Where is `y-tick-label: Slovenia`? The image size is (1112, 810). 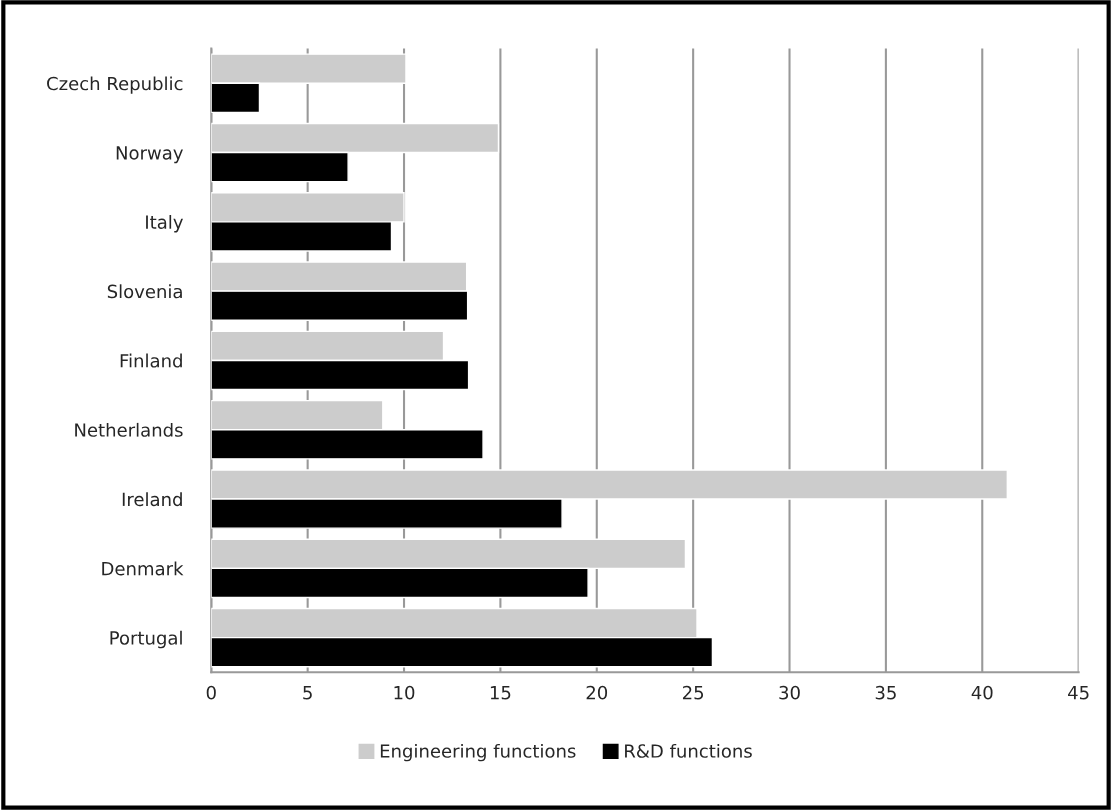
y-tick-label: Slovenia is located at coordinates (144, 291).